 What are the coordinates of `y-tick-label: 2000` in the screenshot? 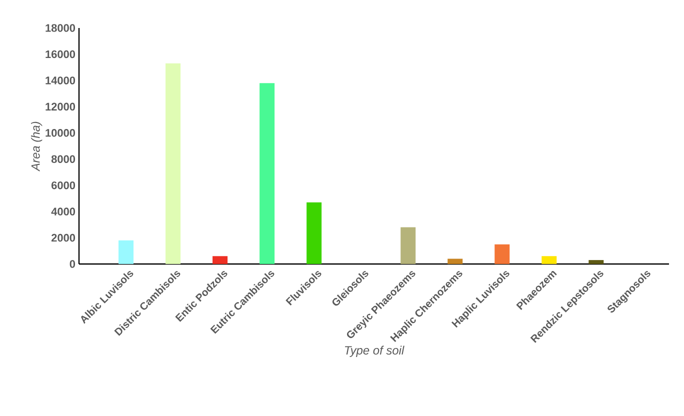 It's located at (63, 238).